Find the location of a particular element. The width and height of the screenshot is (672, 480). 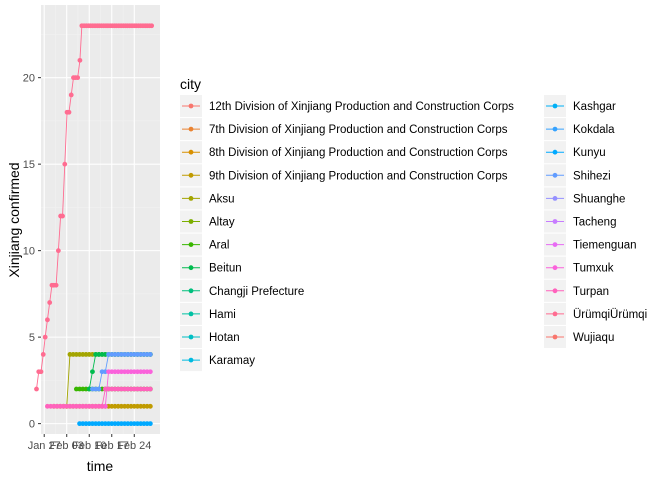

legend-label: Hami is located at coordinates (222, 315).